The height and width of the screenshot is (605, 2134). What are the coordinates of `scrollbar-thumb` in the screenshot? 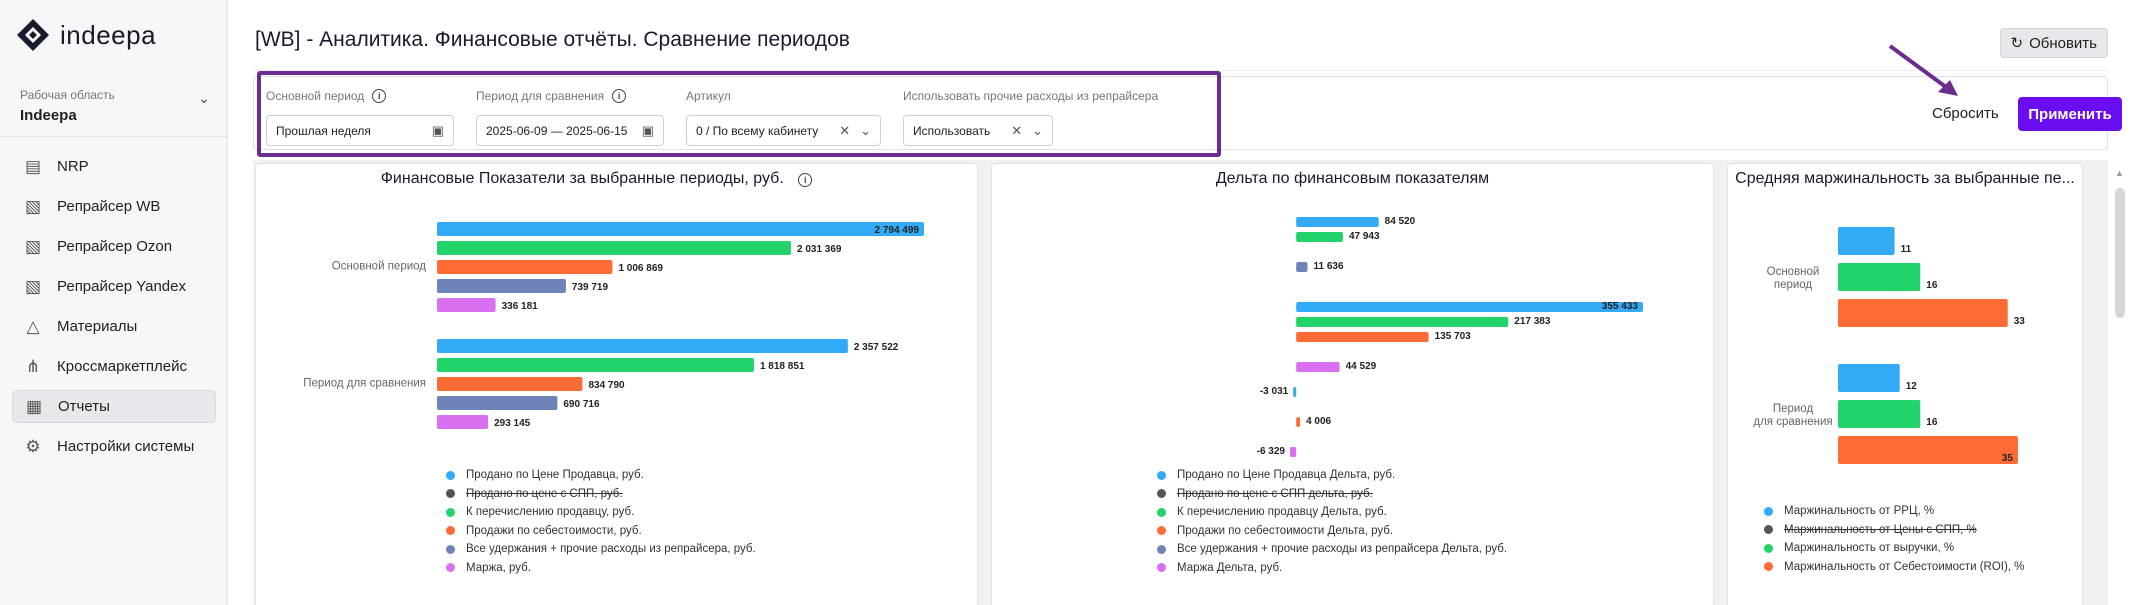 It's located at (2120, 253).